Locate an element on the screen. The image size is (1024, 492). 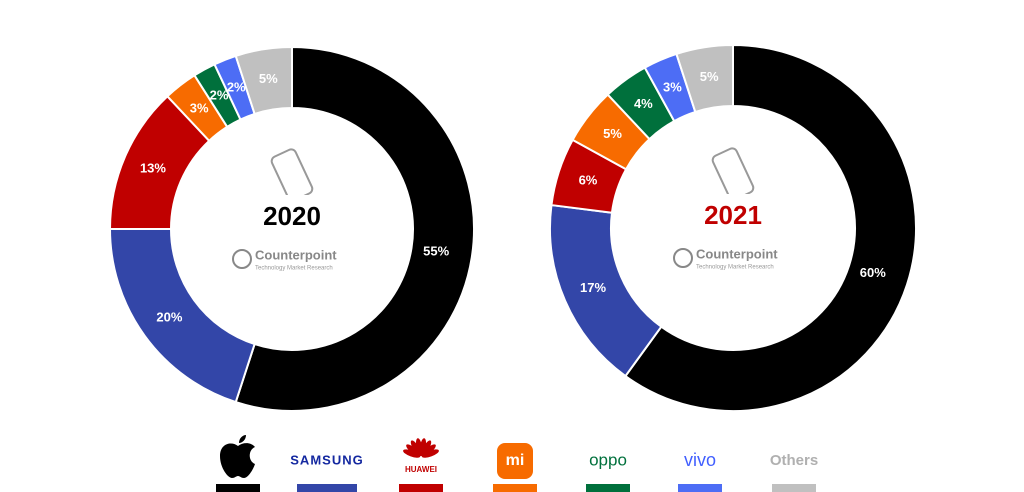
legend-label: HUAWEI is located at coordinates (421, 469).